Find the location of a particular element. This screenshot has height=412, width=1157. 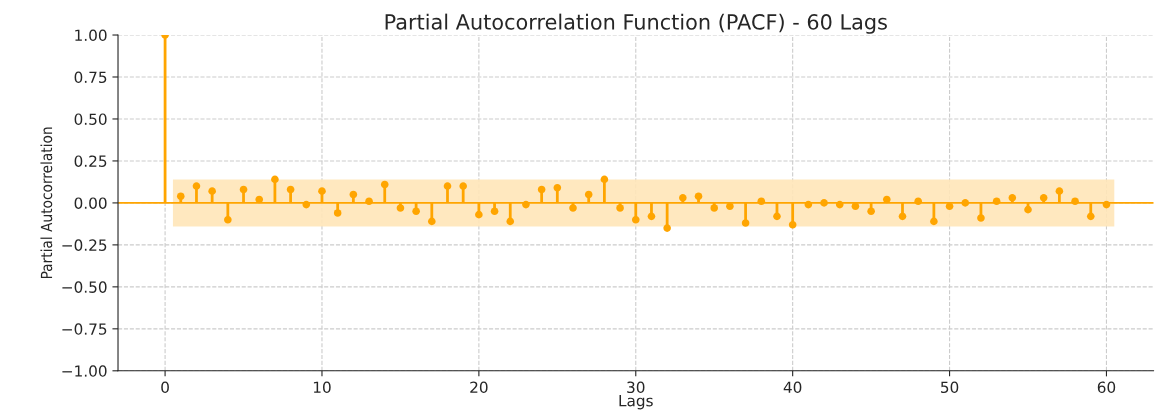

y-tick-label: 0.75 is located at coordinates (90, 77).